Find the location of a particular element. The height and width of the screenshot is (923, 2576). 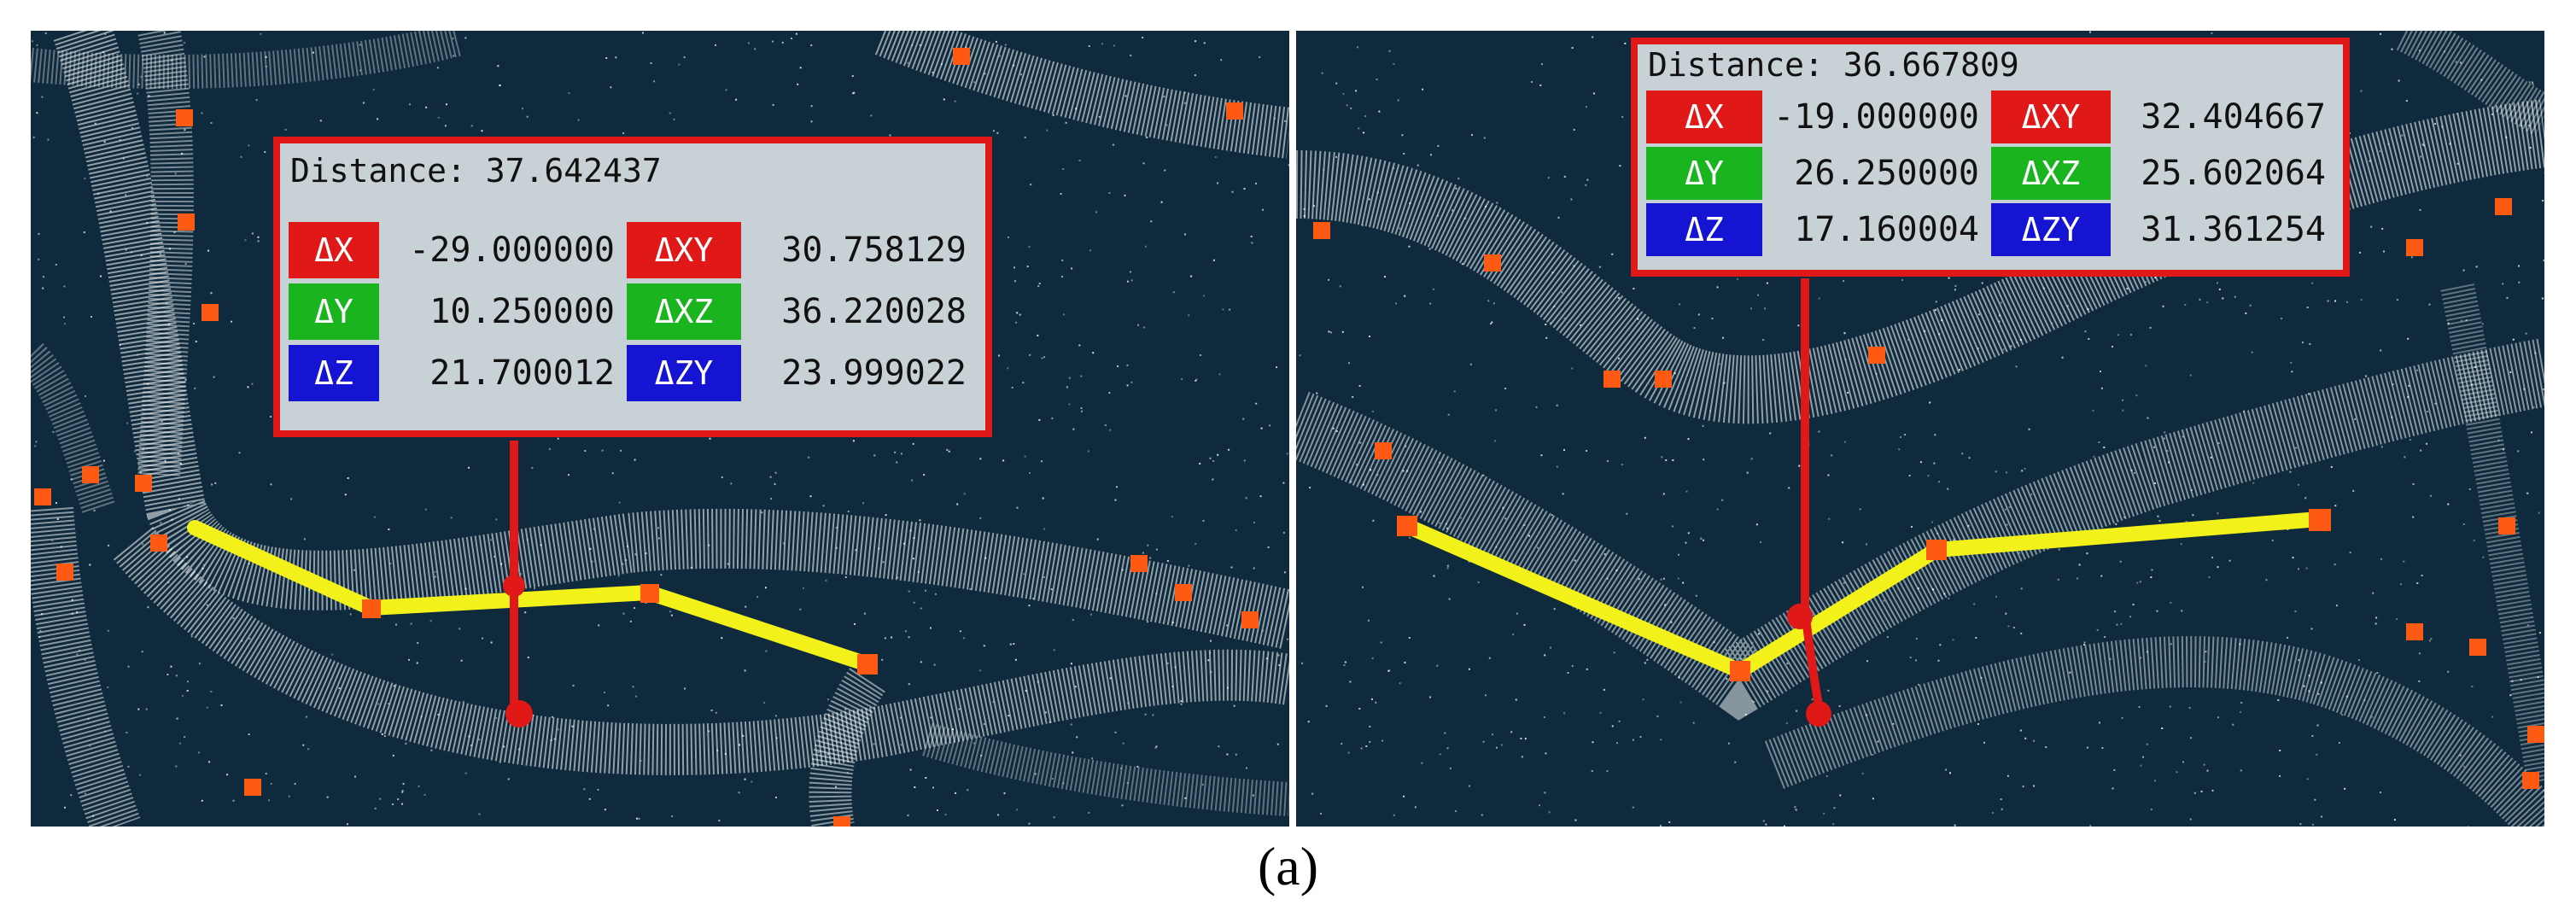

delta-zy-chip: ΔZY is located at coordinates (684, 373).